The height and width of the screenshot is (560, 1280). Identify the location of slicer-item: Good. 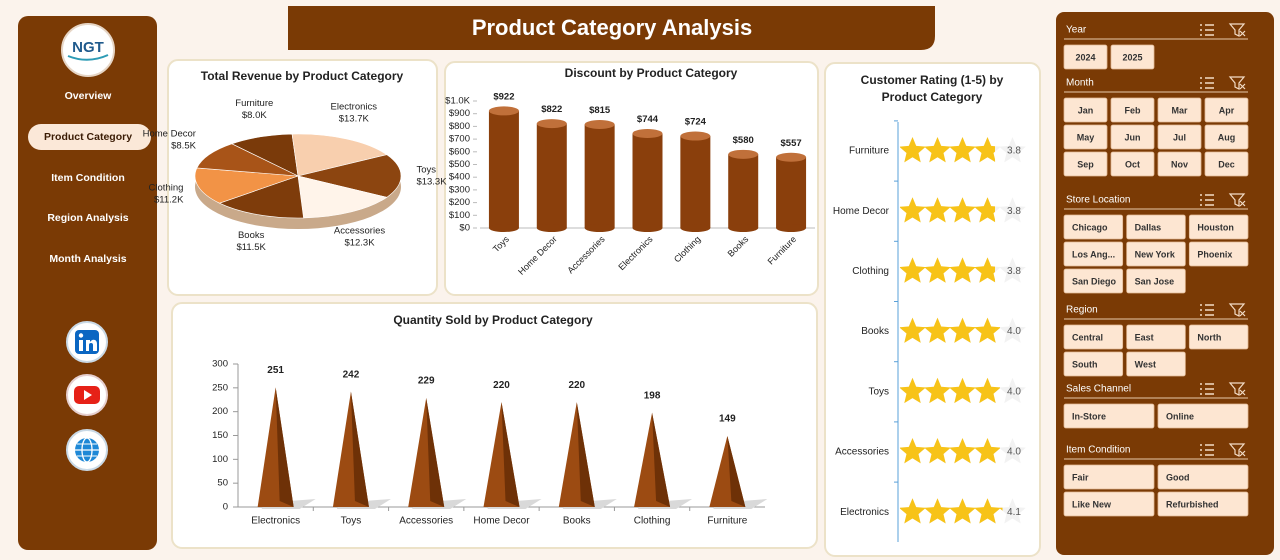
(1178, 477).